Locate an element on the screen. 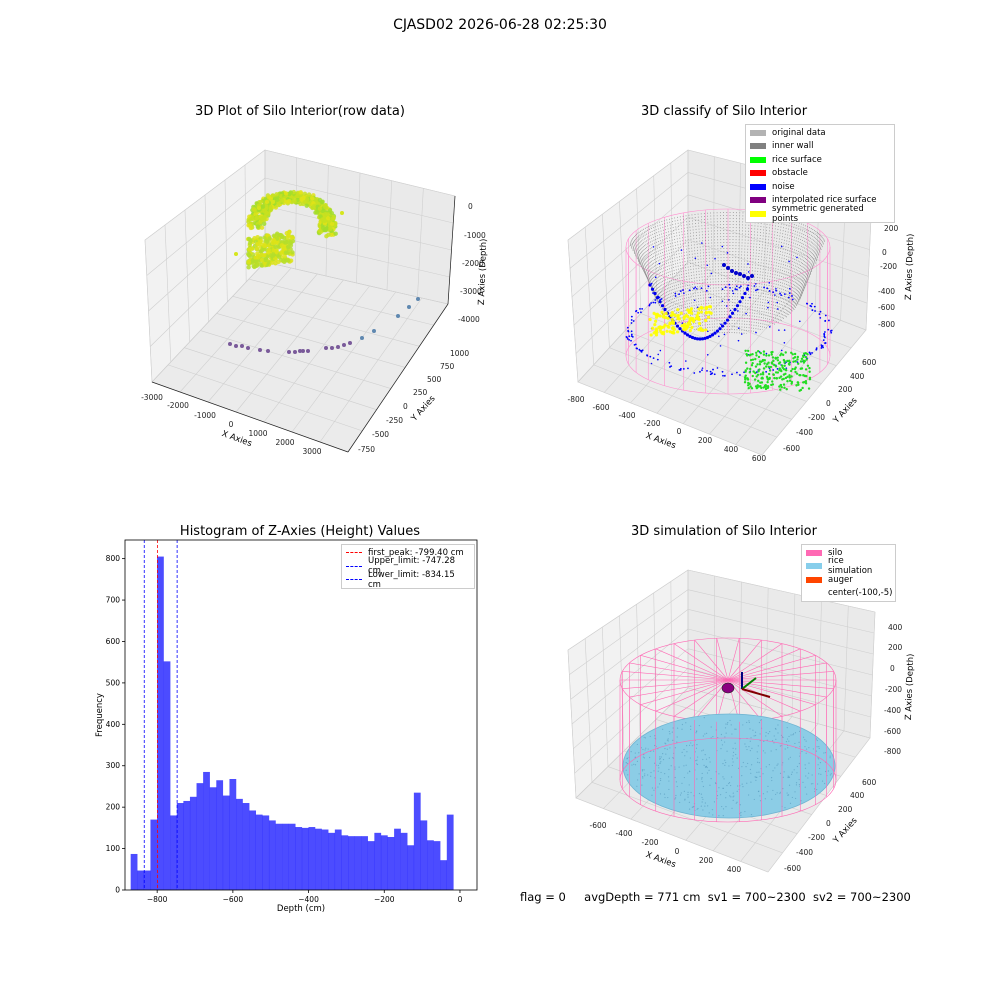  y-axis-label: Y Axies is located at coordinates (423, 408).